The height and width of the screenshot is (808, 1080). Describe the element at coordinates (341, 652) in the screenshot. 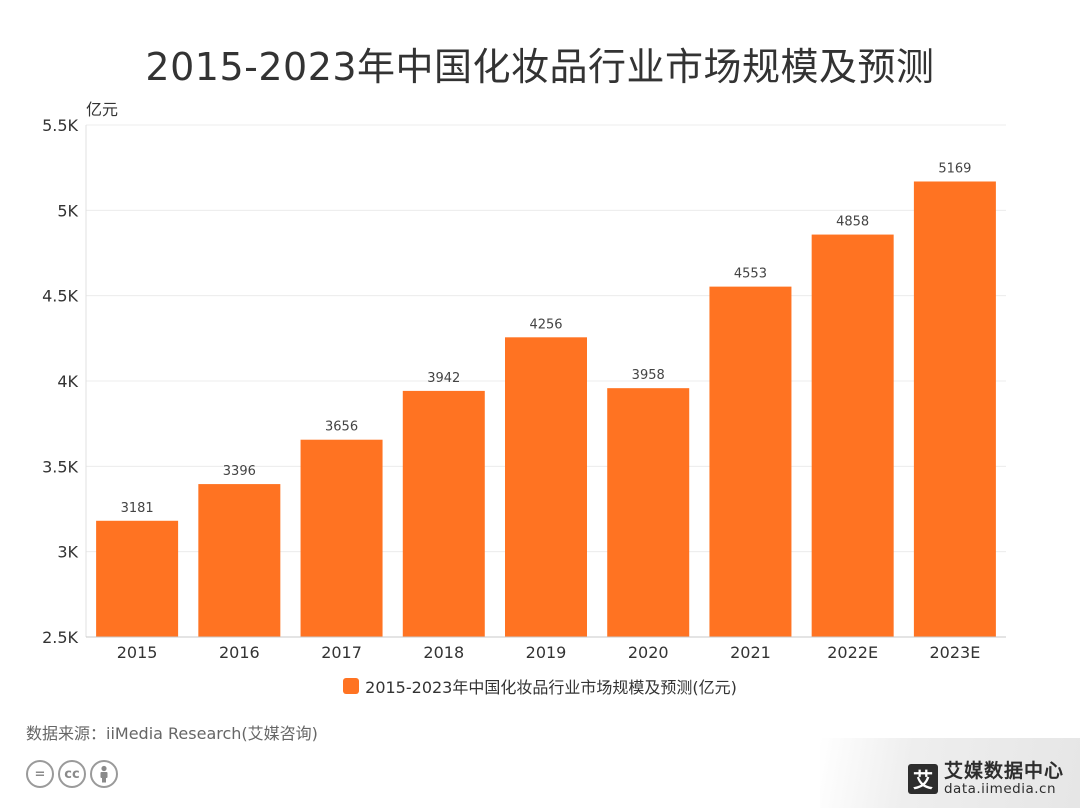

I see `x-tick-label: 2017` at that location.